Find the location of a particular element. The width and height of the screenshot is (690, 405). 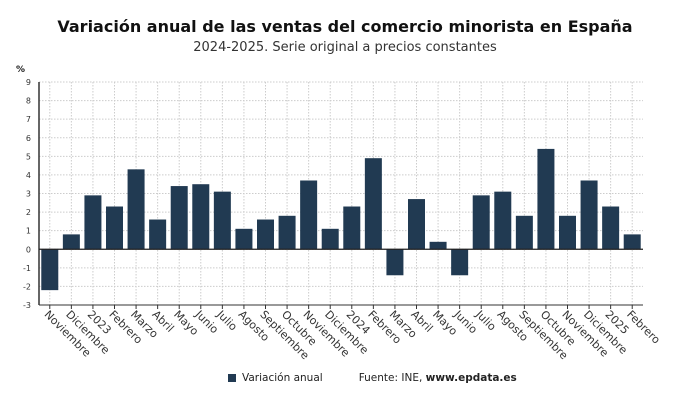

y-tick-label: -3 is located at coordinates (27, 305).